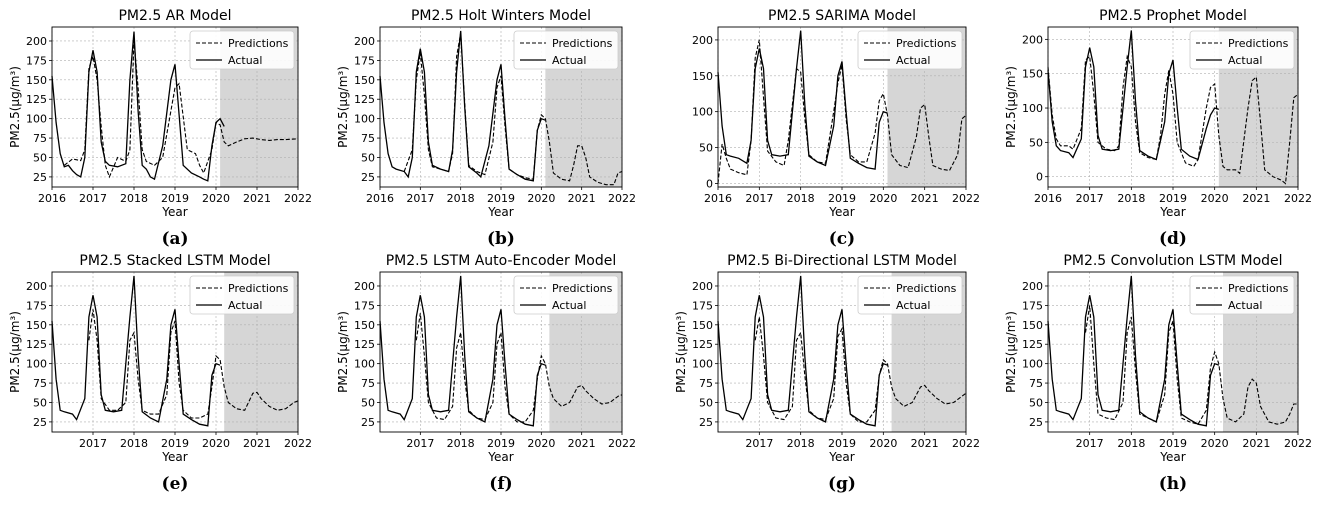  What do you see at coordinates (501, 16) in the screenshot?
I see `chart-title: PM2.5 Holt Winters Model` at bounding box center [501, 16].